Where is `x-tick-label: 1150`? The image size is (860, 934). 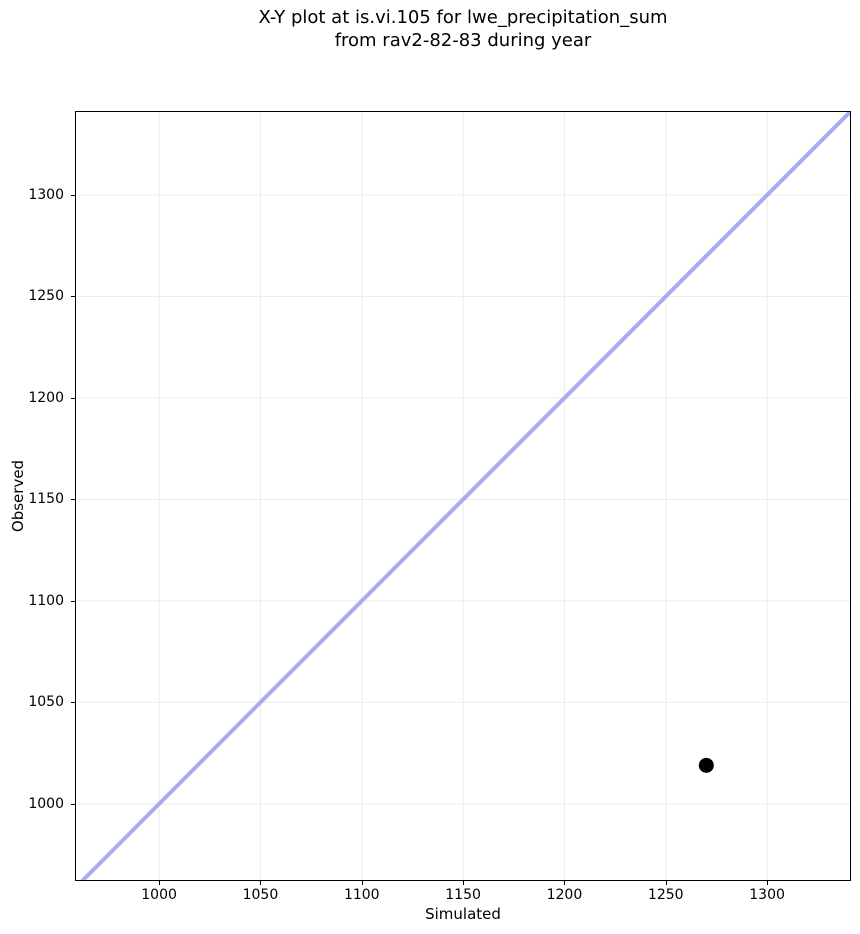 x-tick-label: 1150 is located at coordinates (463, 895).